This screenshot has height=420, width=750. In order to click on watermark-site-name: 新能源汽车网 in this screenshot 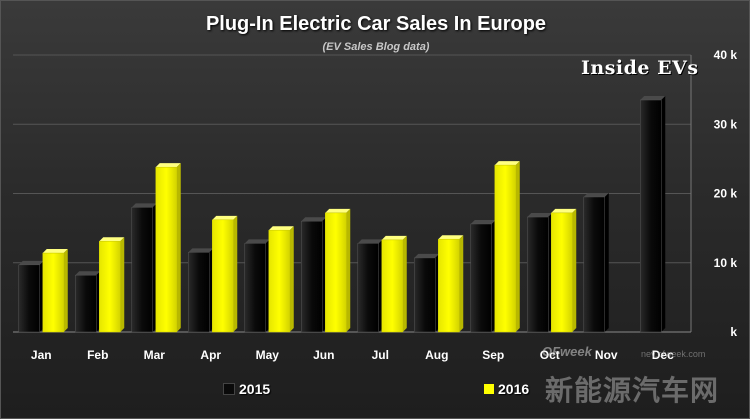, I will do `click(632, 390)`.